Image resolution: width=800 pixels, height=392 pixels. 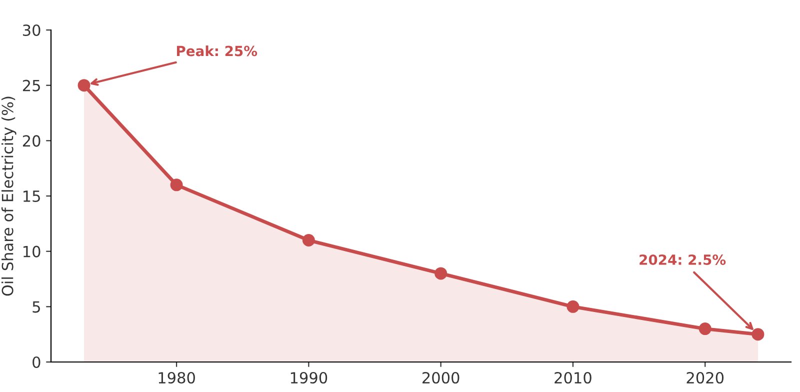 What do you see at coordinates (8, 196) in the screenshot?
I see `y-axis-title: Oil Share of Electricity (%)` at bounding box center [8, 196].